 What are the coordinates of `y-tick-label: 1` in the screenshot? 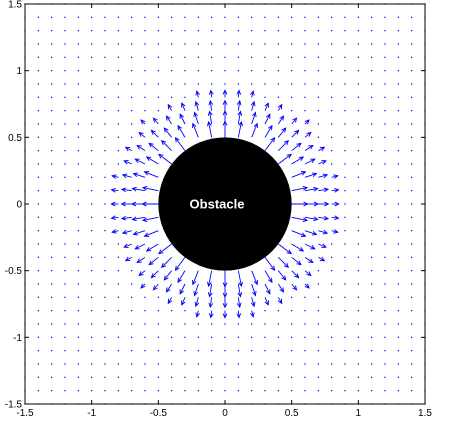 It's located at (19, 71).